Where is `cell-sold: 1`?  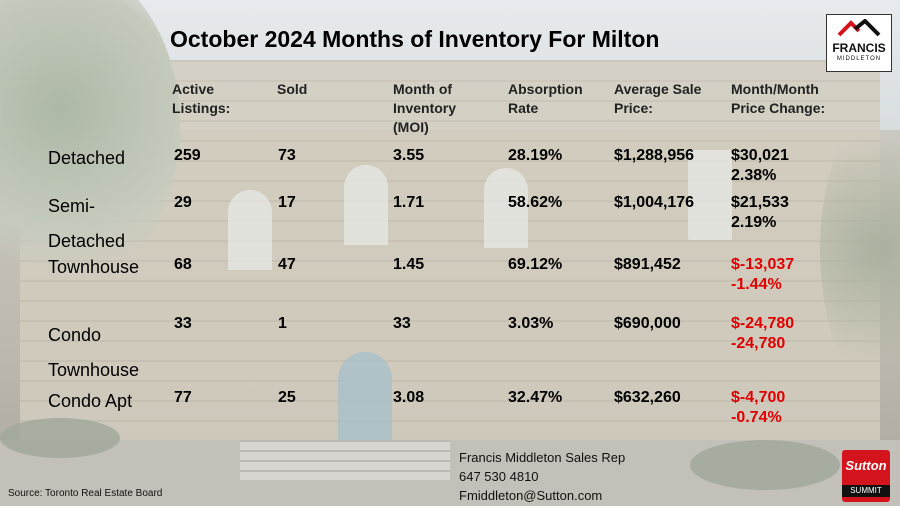
cell-sold: 1 is located at coordinates (282, 323).